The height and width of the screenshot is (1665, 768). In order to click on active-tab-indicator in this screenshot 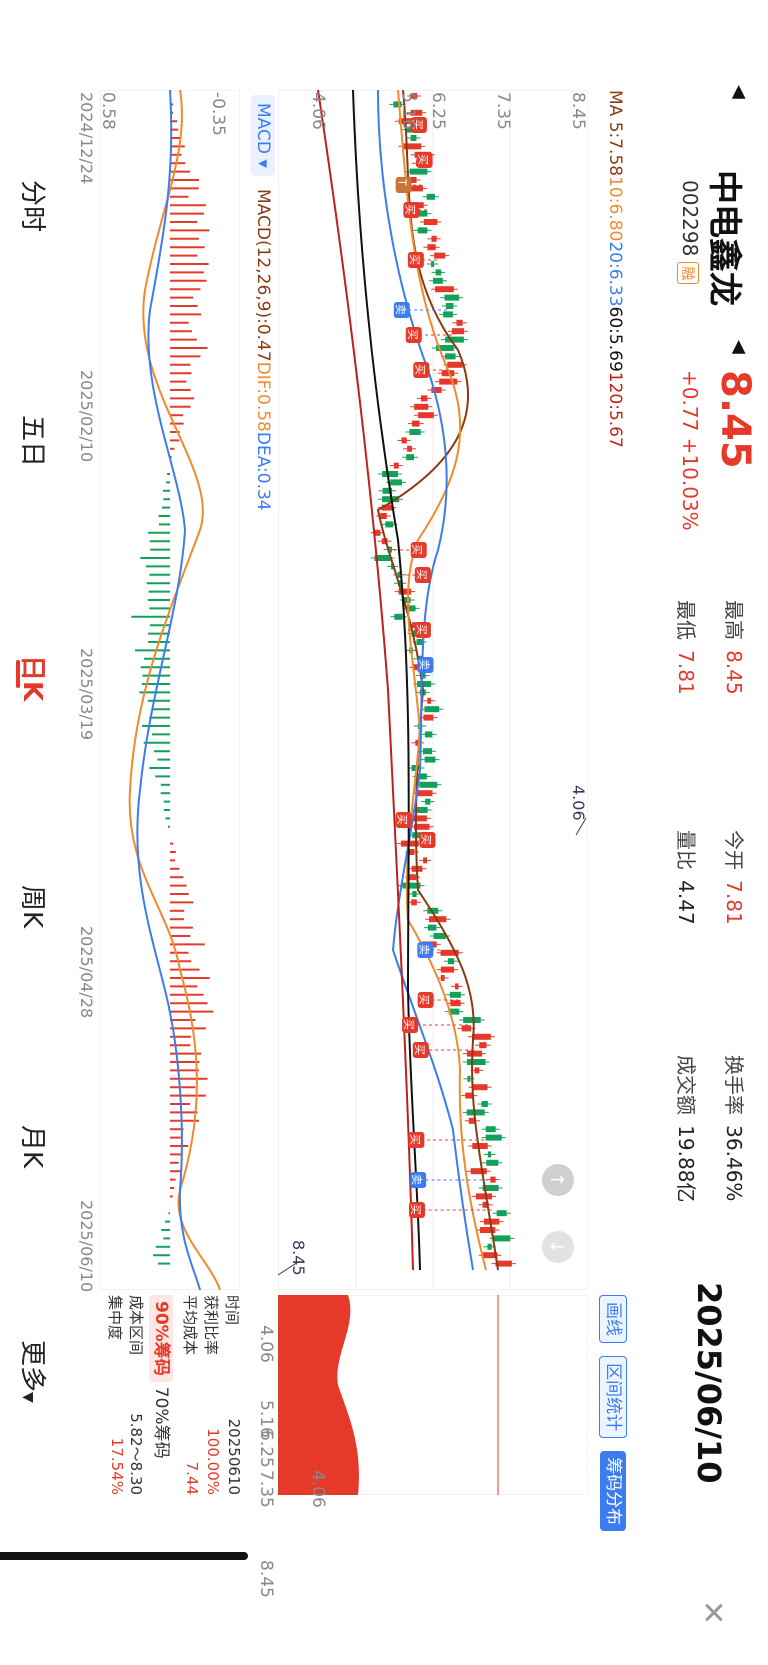, I will do `click(18, 674)`.